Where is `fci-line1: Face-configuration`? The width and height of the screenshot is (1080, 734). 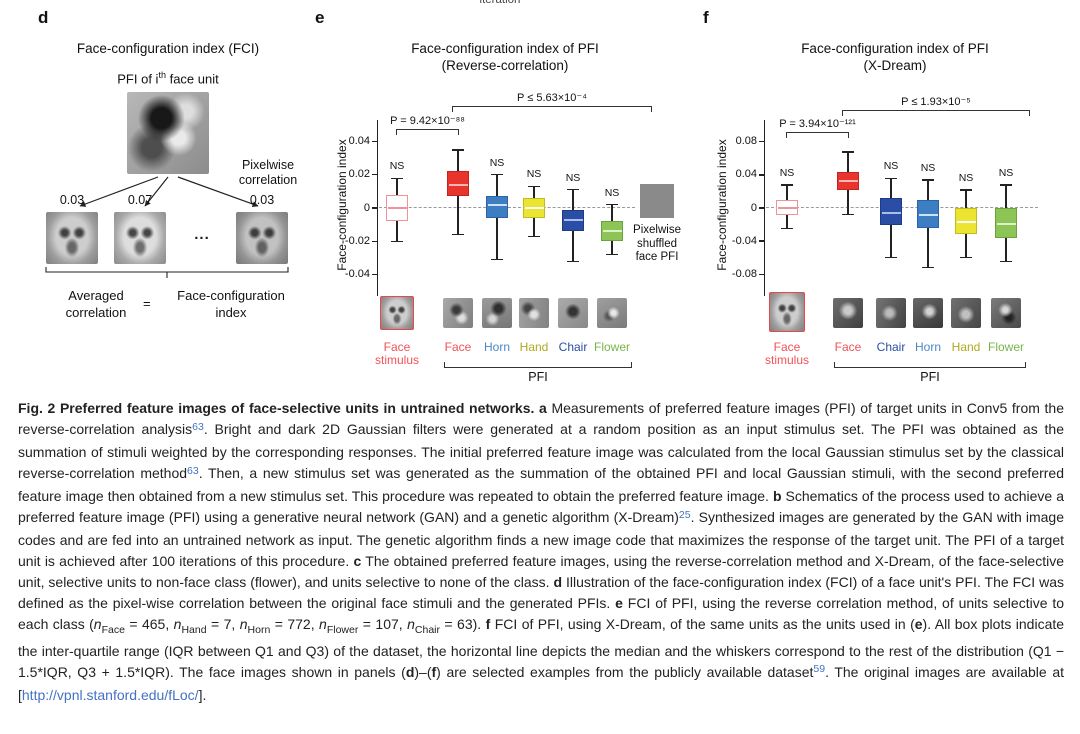
fci-line1: Face-configuration is located at coordinates (231, 295).